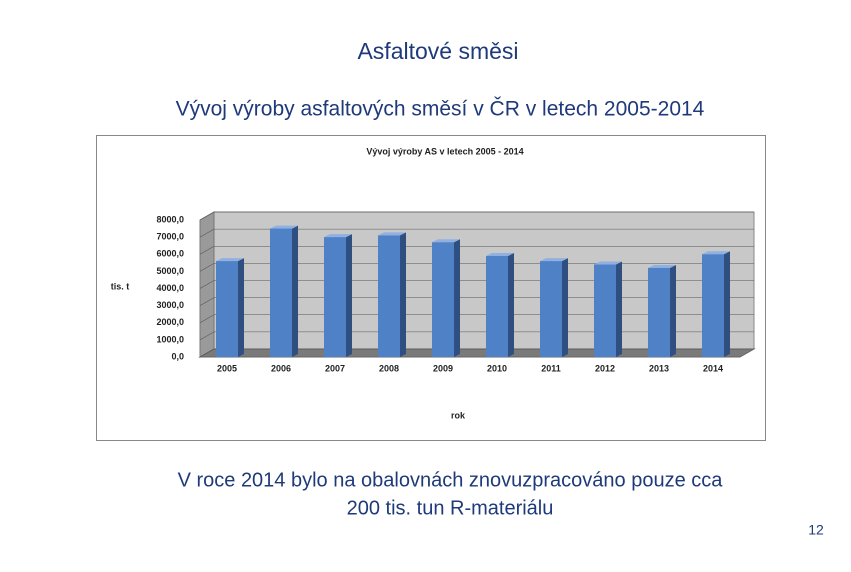 The image size is (851, 572). Describe the element at coordinates (170, 339) in the screenshot. I see `y-tick-label: 1000,0` at that location.